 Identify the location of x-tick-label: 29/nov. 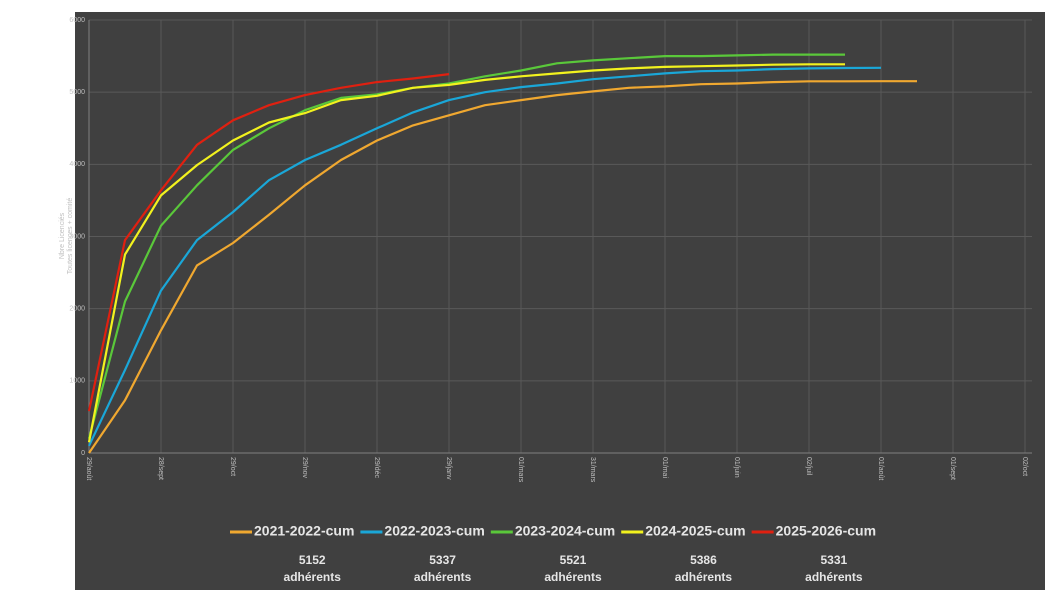
(304, 468).